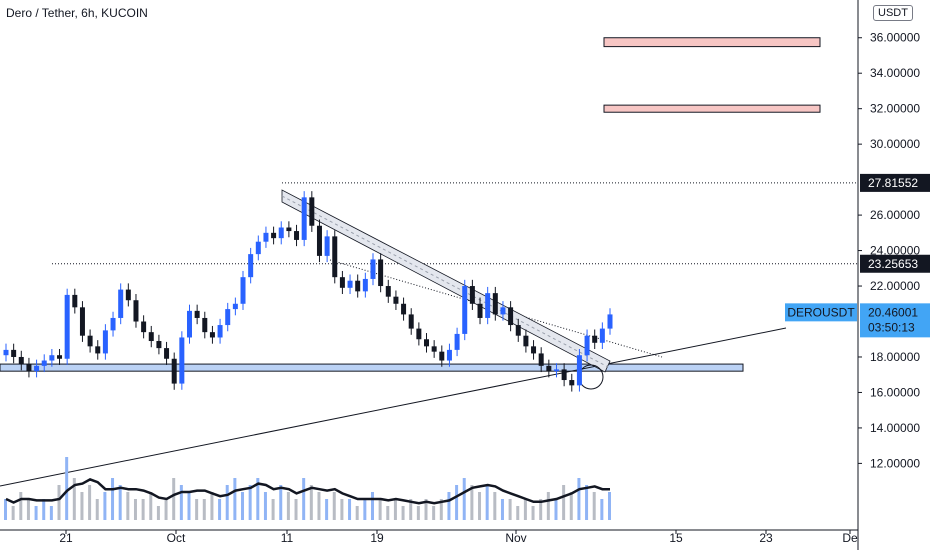 The height and width of the screenshot is (550, 932). I want to click on x-tick-label: 23, so click(766, 538).